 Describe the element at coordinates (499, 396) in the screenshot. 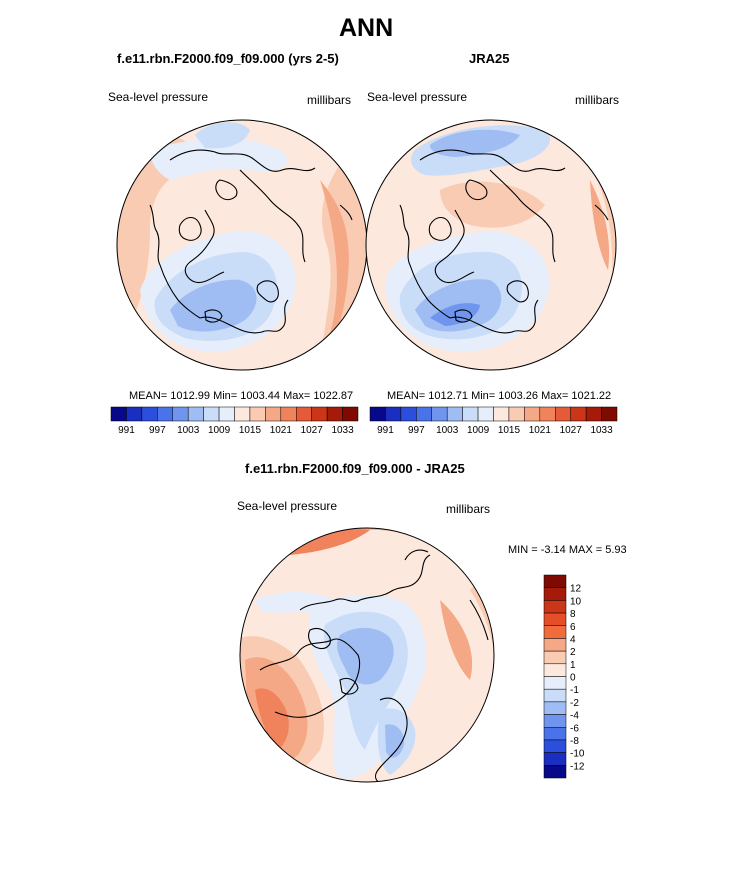

I see `panel2-stats: MEAN= 1012.71 Min= 1003.26 Max= 1021.22` at that location.